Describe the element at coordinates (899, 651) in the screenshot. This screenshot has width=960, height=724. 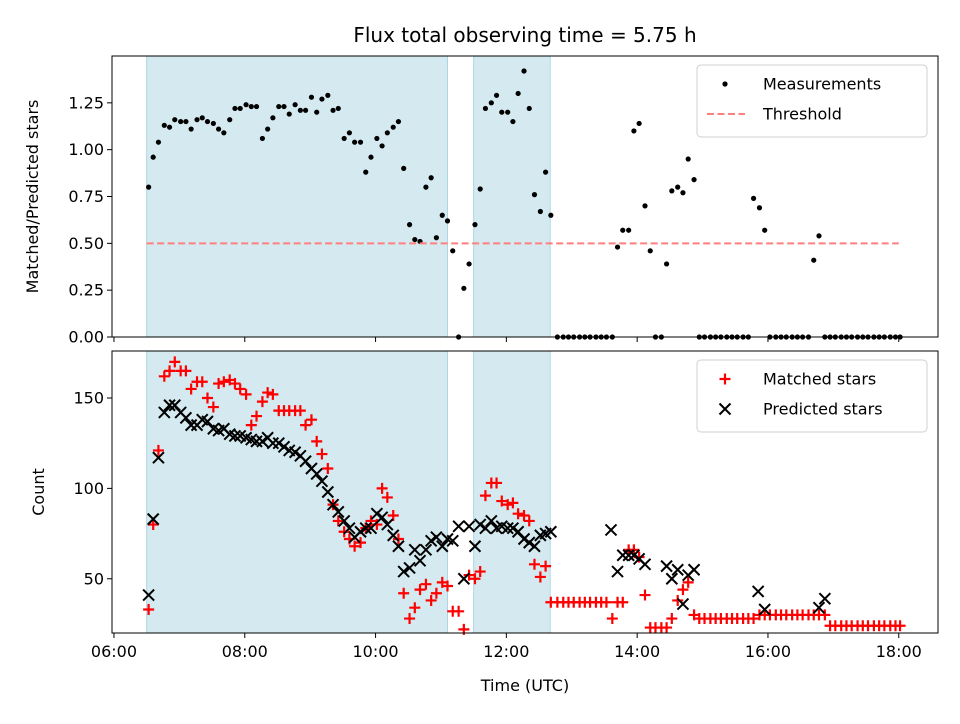
I see `x-tick-label: 18:00` at that location.